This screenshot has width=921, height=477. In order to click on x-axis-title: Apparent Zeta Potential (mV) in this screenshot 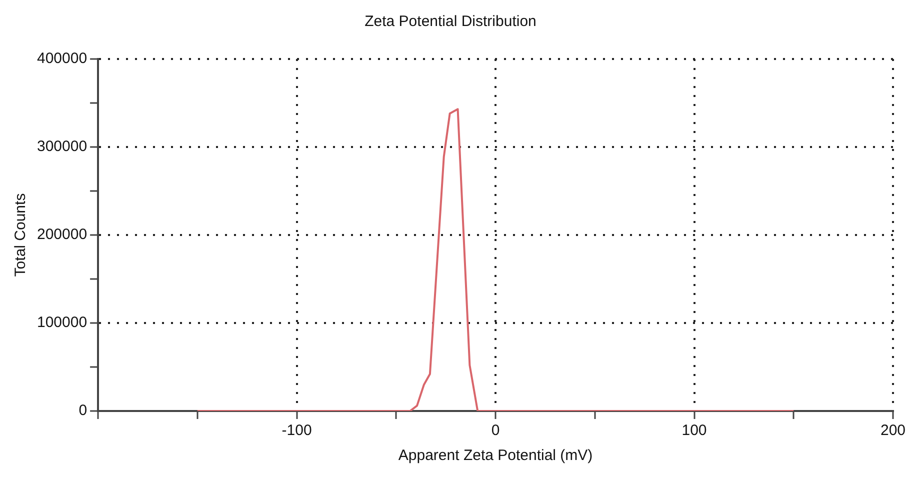, I will do `click(495, 455)`.